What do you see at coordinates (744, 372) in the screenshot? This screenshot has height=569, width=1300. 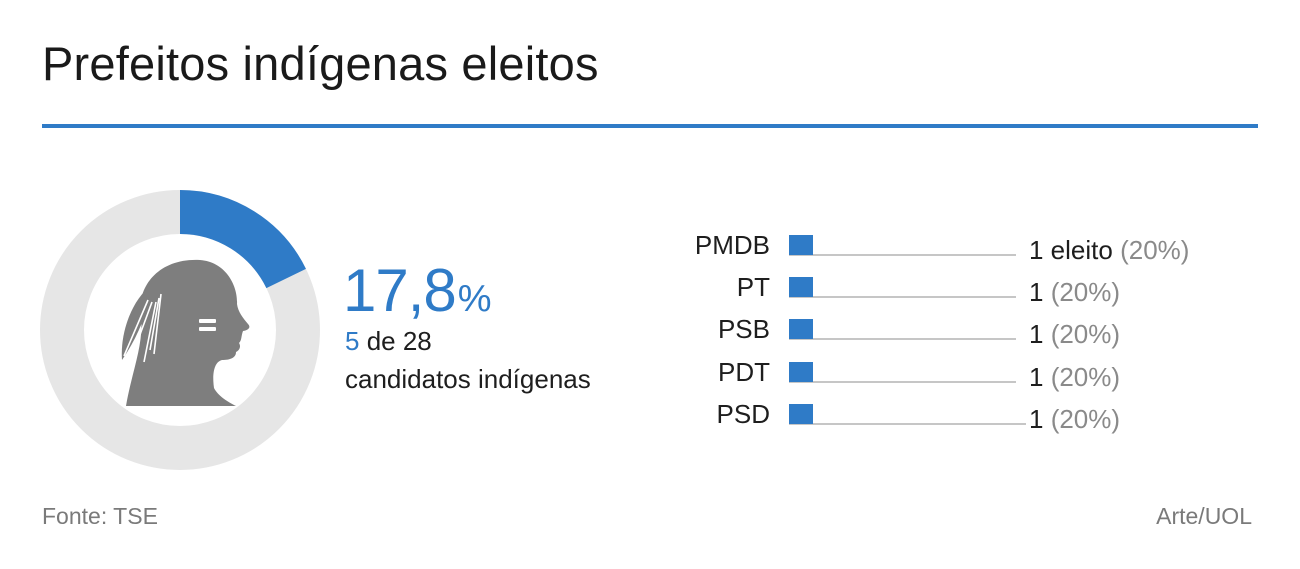 I see `bar-category-label: PDT` at bounding box center [744, 372].